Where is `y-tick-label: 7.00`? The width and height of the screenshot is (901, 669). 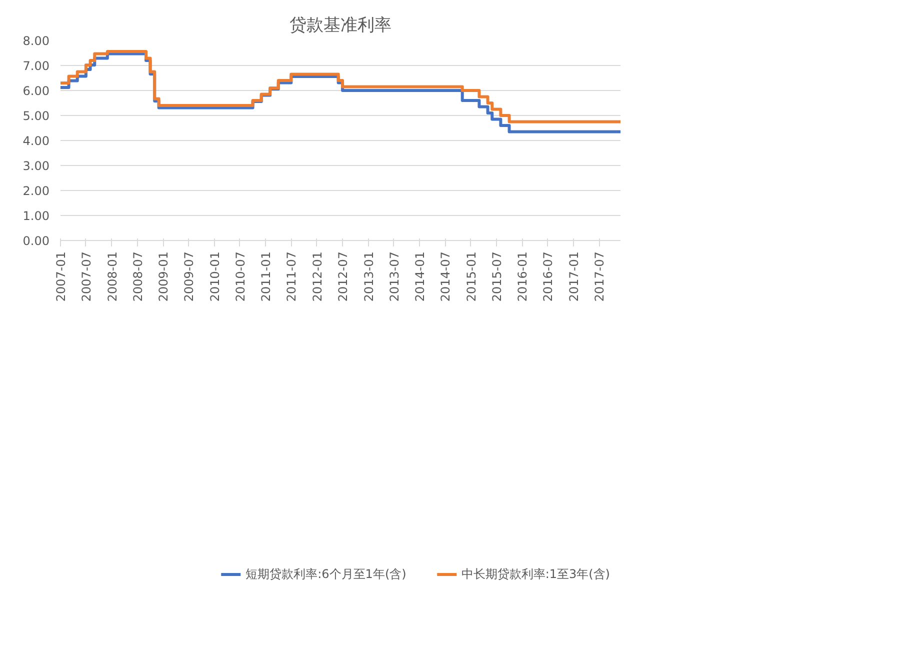 y-tick-label: 7.00 is located at coordinates (36, 66).